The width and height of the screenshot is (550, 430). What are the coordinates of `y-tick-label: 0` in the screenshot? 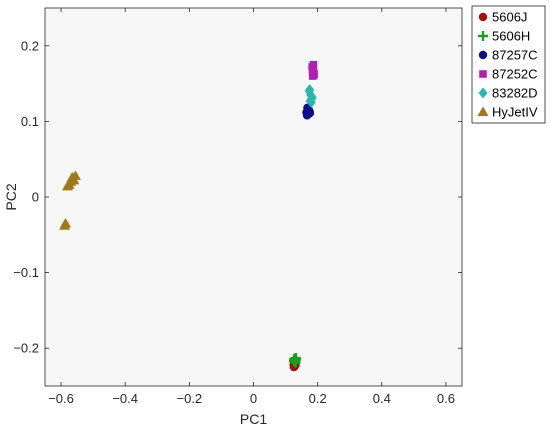 It's located at (35, 197).